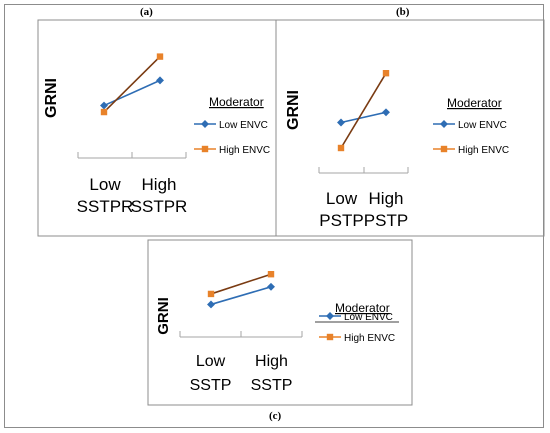 This screenshot has height=433, width=550. Describe the element at coordinates (244, 150) in the screenshot. I see `chart-a-legend-label-1: High ENVC` at that location.